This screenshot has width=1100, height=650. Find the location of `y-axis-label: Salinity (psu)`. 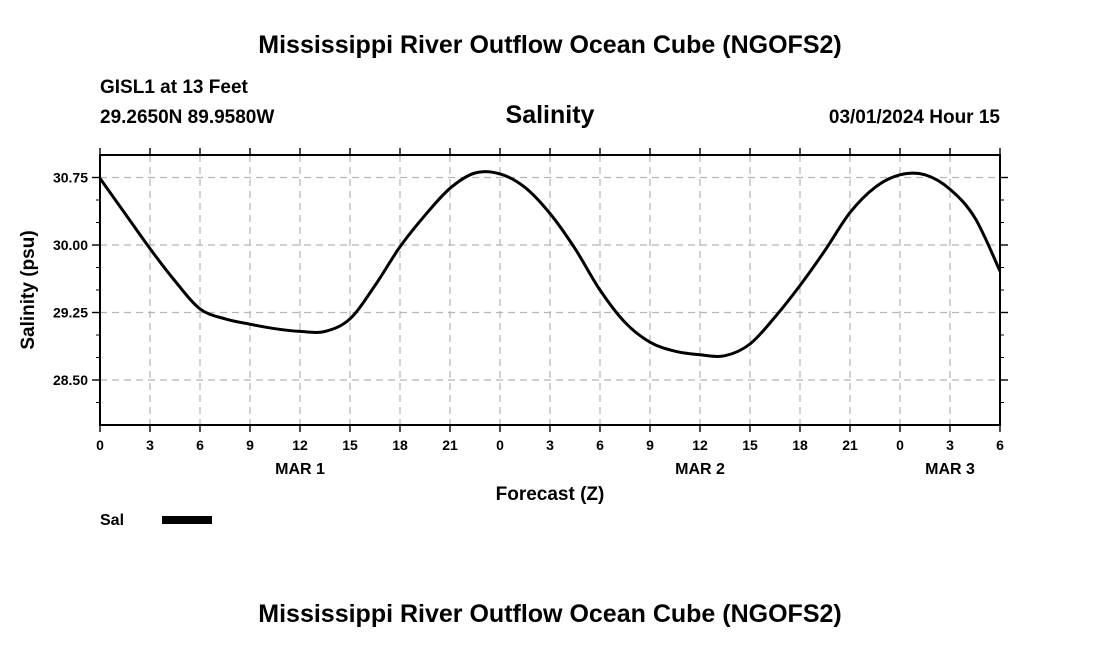

y-axis-label: Salinity (psu) is located at coordinates (28, 289).